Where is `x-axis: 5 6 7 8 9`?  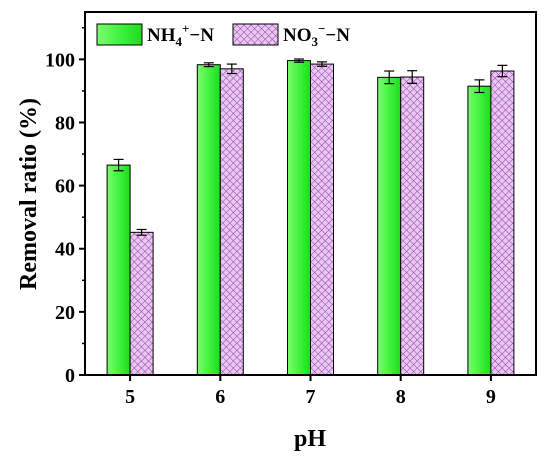 x-axis: 5 6 7 8 9 is located at coordinates (310, 391).